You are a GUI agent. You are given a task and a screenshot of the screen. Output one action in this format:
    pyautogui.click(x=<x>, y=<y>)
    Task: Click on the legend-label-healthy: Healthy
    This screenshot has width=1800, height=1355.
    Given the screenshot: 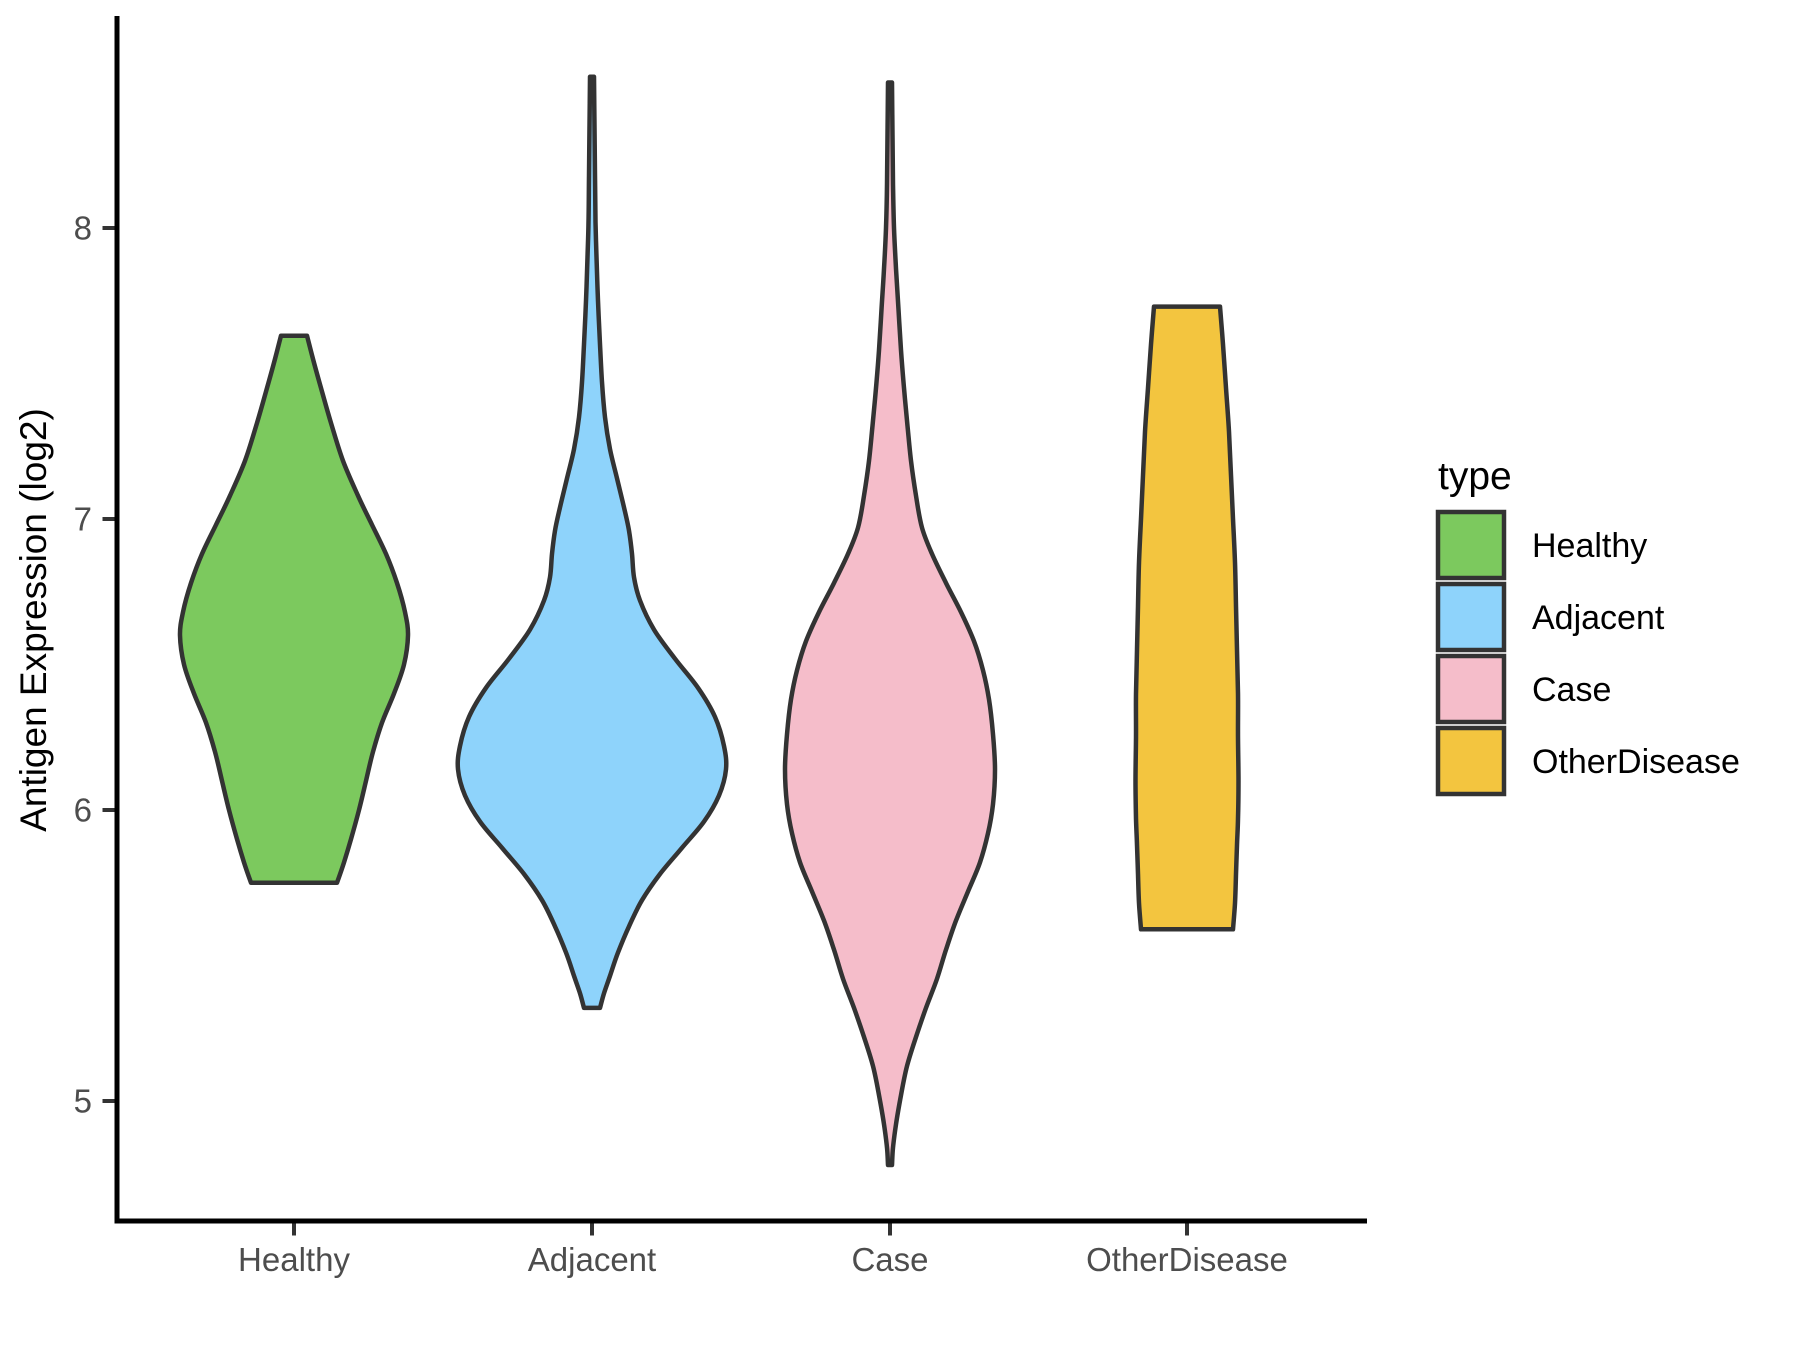 What is the action you would take?
    pyautogui.click(x=1589, y=546)
    